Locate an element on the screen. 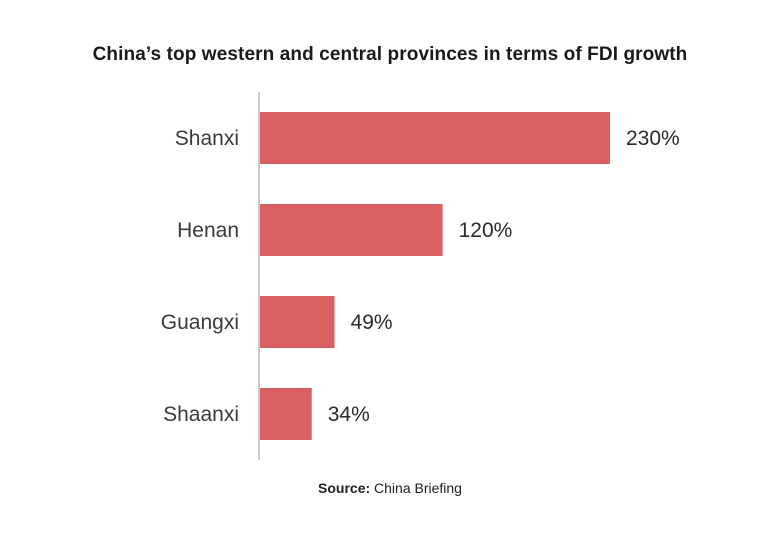 The height and width of the screenshot is (550, 780). source-note: Source: China Briefing is located at coordinates (390, 488).